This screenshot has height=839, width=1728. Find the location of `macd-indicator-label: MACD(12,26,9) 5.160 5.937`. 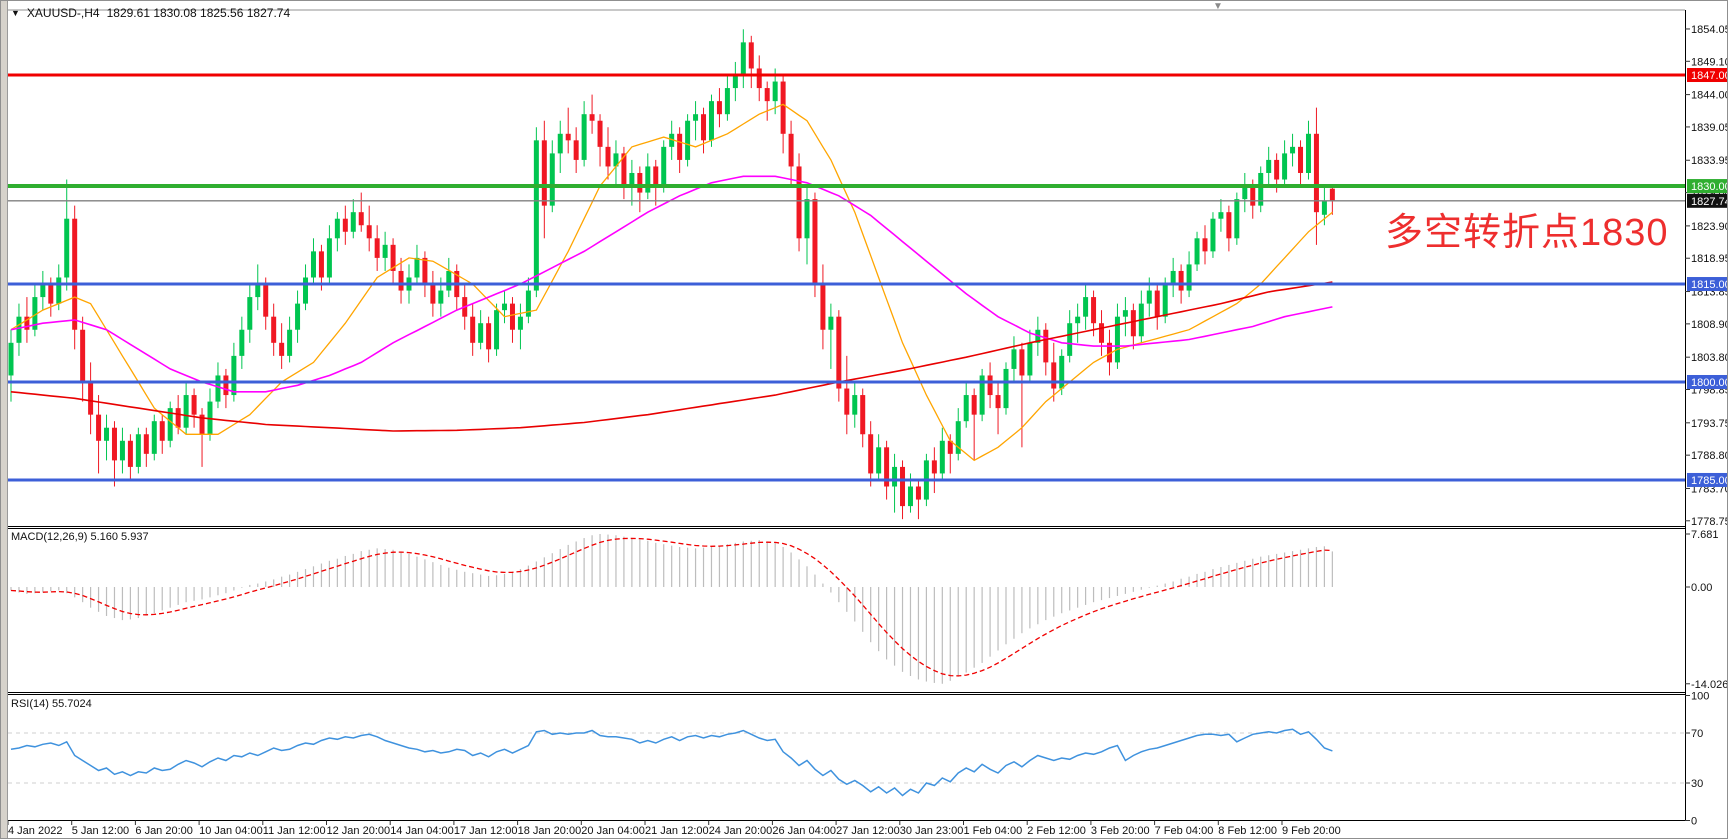

macd-indicator-label: MACD(12,26,9) 5.160 5.937 is located at coordinates (80, 537).